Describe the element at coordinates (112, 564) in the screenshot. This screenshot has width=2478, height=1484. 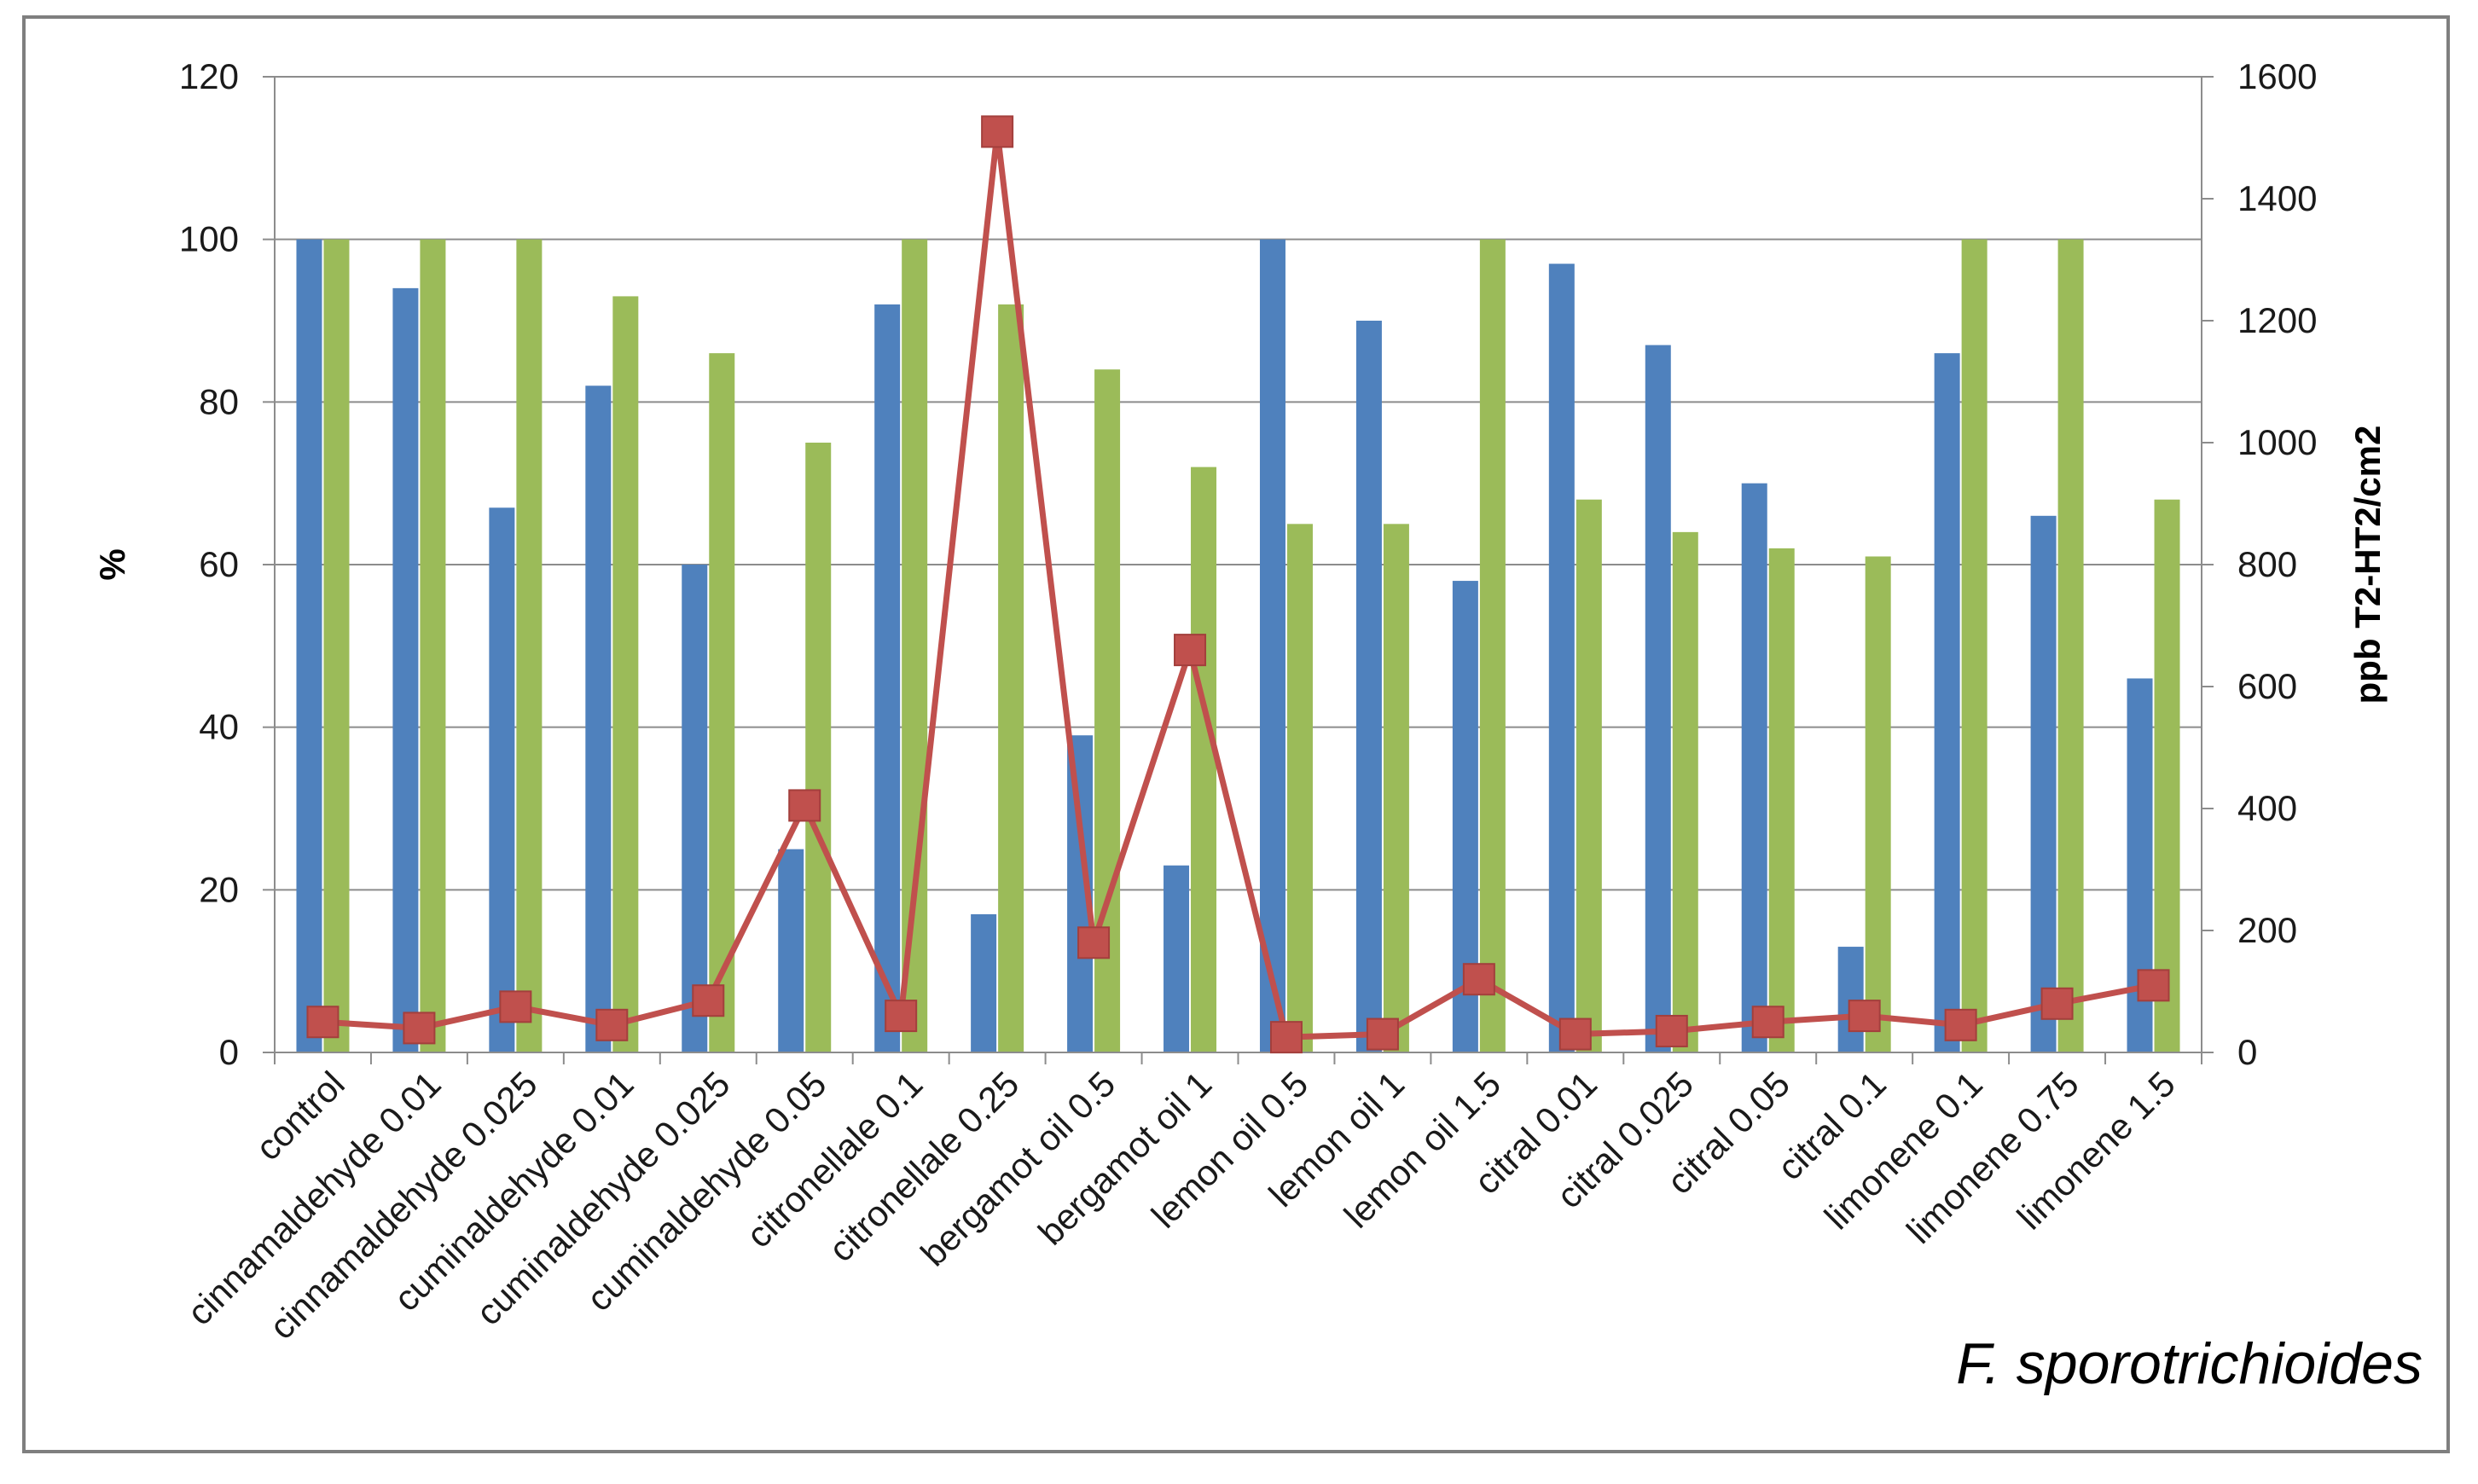
I see `y-axis-title: %` at that location.